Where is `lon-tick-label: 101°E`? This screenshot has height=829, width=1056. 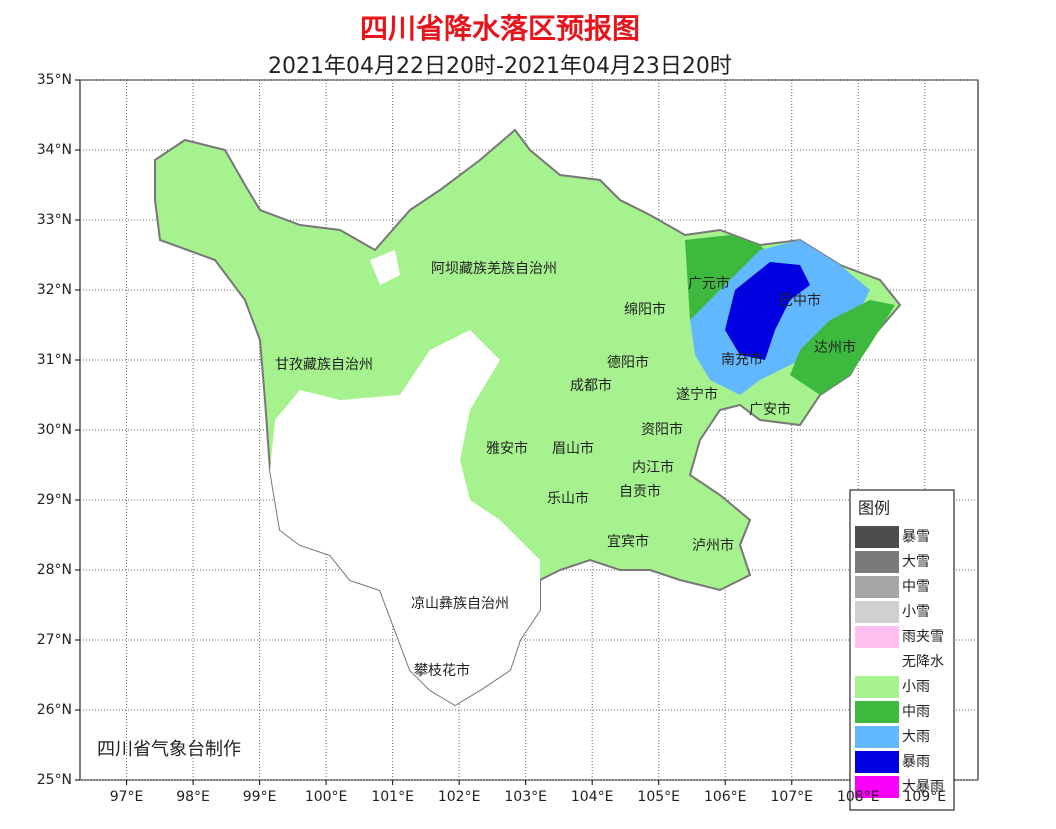
lon-tick-label: 101°E is located at coordinates (392, 797).